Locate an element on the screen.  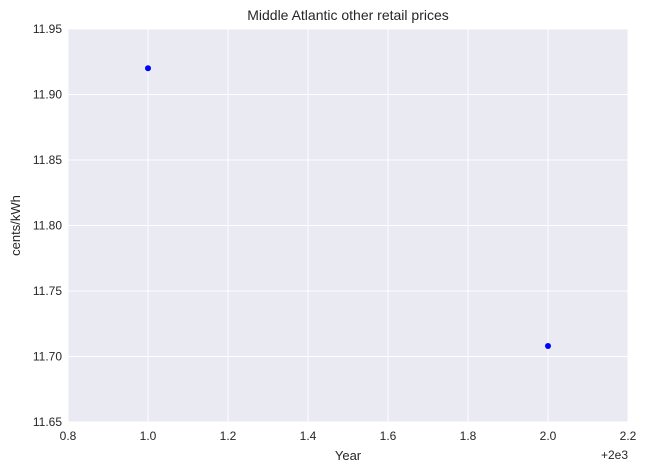
x-tick-label: 2.2 is located at coordinates (628, 436).